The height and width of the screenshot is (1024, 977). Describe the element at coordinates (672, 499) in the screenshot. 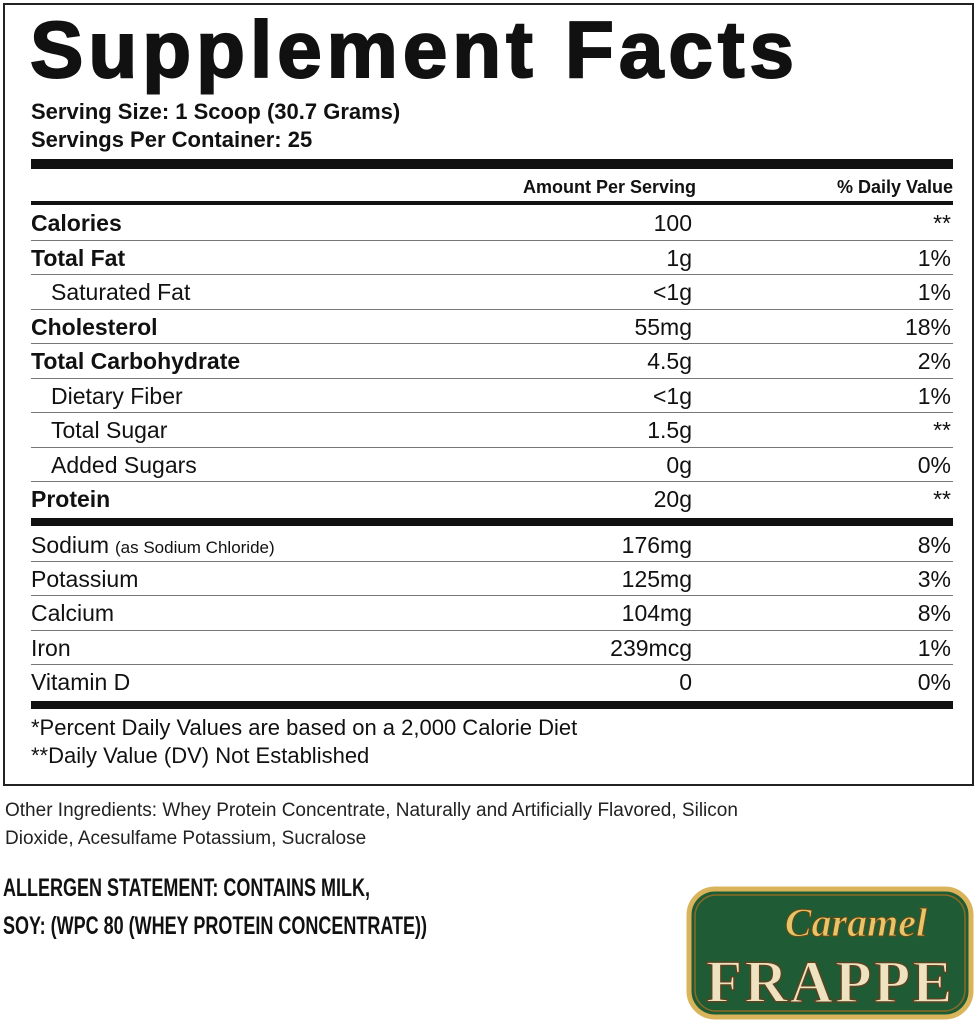

I see `amount: 20g` at that location.